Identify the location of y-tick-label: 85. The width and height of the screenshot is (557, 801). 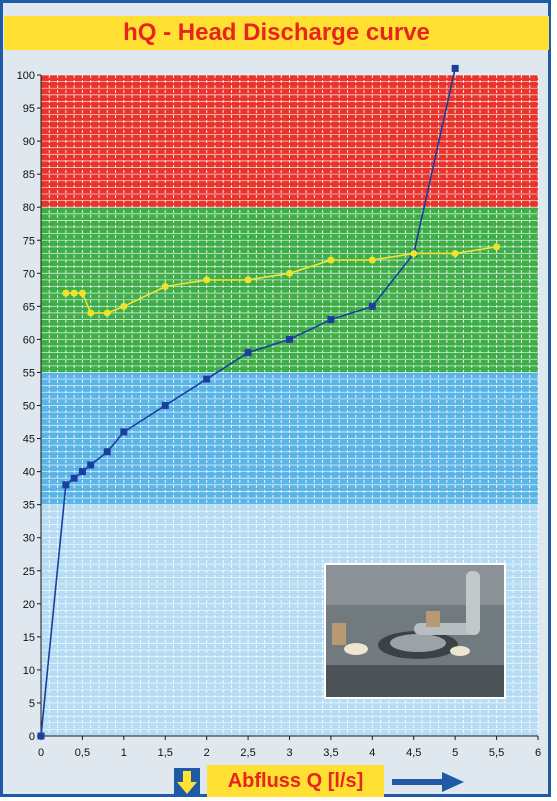
(29, 175).